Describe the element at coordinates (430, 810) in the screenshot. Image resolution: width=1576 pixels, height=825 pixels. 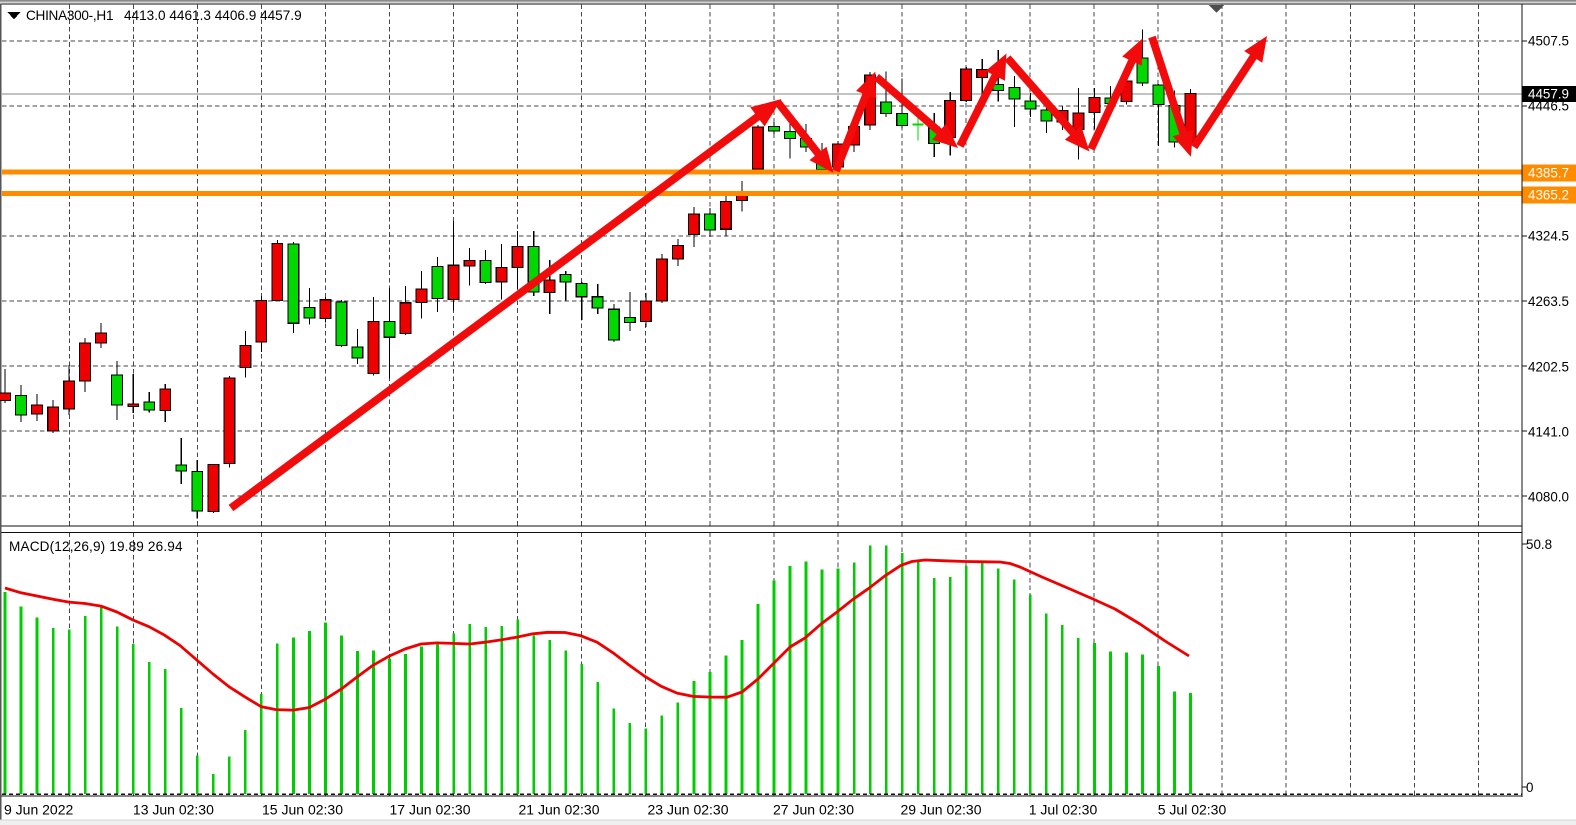
I see `svg-text: 17 Jun 02:30` at that location.